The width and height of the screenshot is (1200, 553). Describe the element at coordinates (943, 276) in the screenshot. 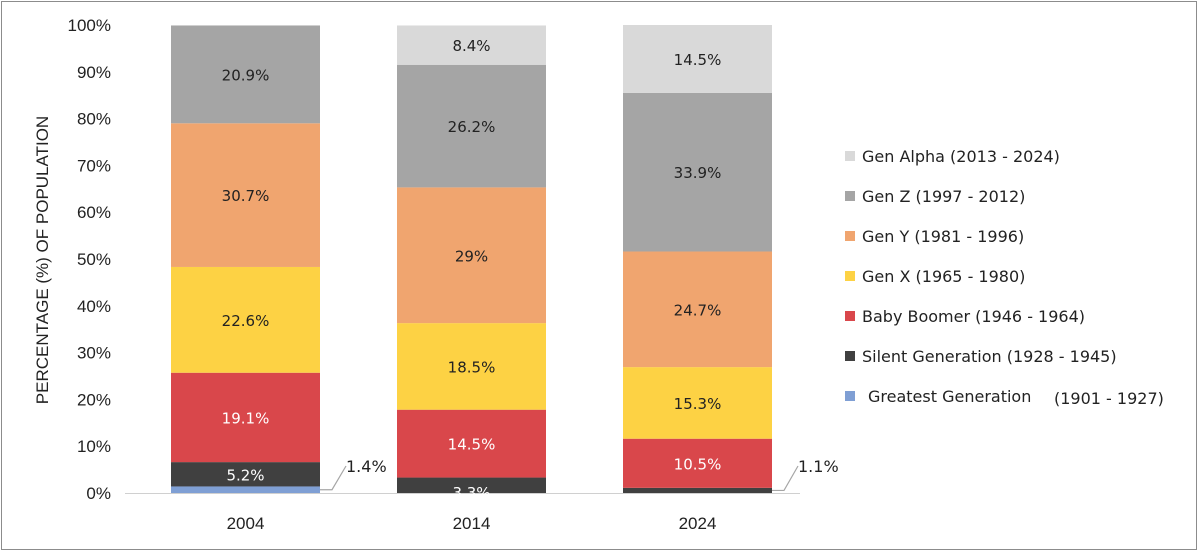

I see `legend-label: Gen X (1965 - 1980)` at that location.